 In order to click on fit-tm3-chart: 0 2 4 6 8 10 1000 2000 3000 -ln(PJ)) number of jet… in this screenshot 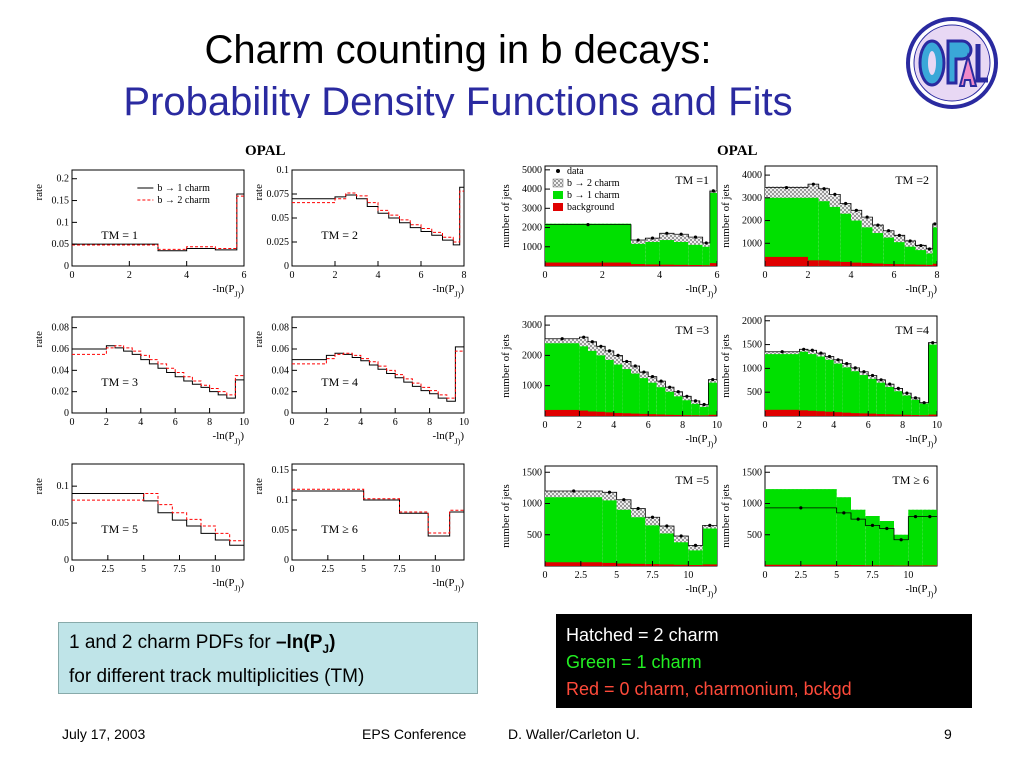, I will do `click(612, 385)`.